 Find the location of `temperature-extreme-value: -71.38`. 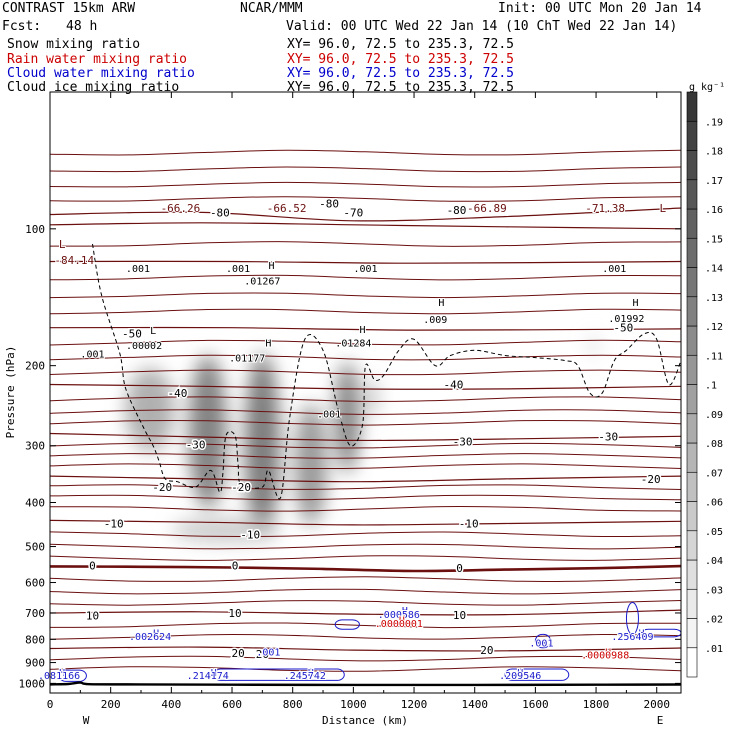

temperature-extreme-value: -71.38 is located at coordinates (605, 208).